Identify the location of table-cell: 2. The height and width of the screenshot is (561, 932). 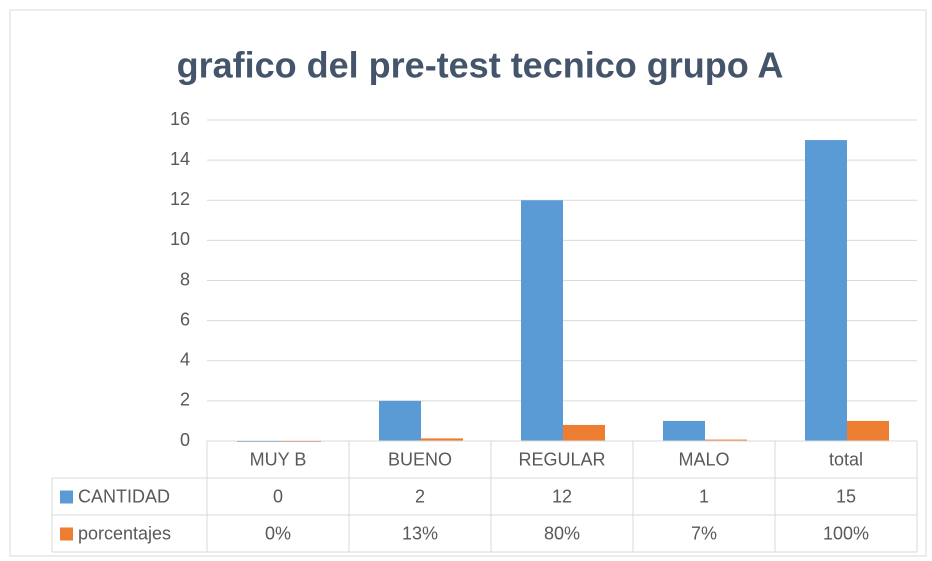
(420, 496).